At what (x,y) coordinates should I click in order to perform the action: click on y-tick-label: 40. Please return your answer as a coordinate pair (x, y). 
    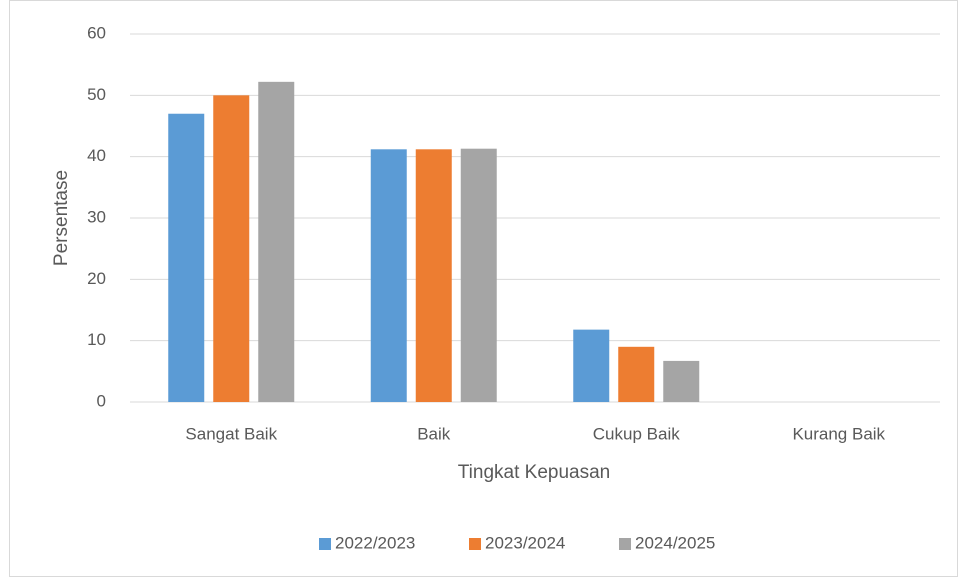
    Looking at the image, I should click on (96, 155).